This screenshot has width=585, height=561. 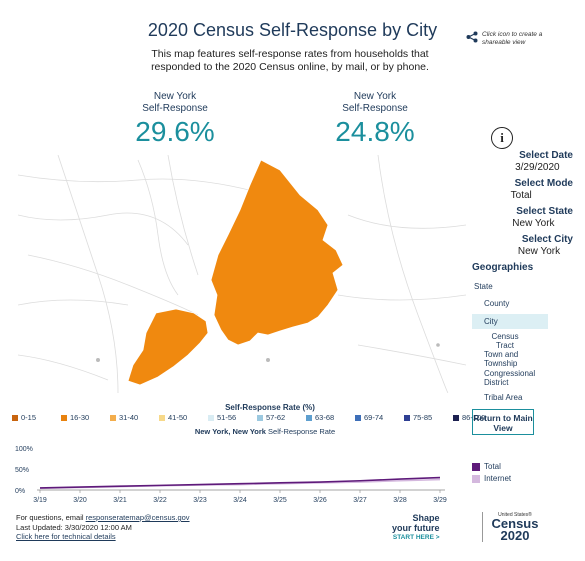 I want to click on legend-item: 75-85, so click(x=425, y=417).